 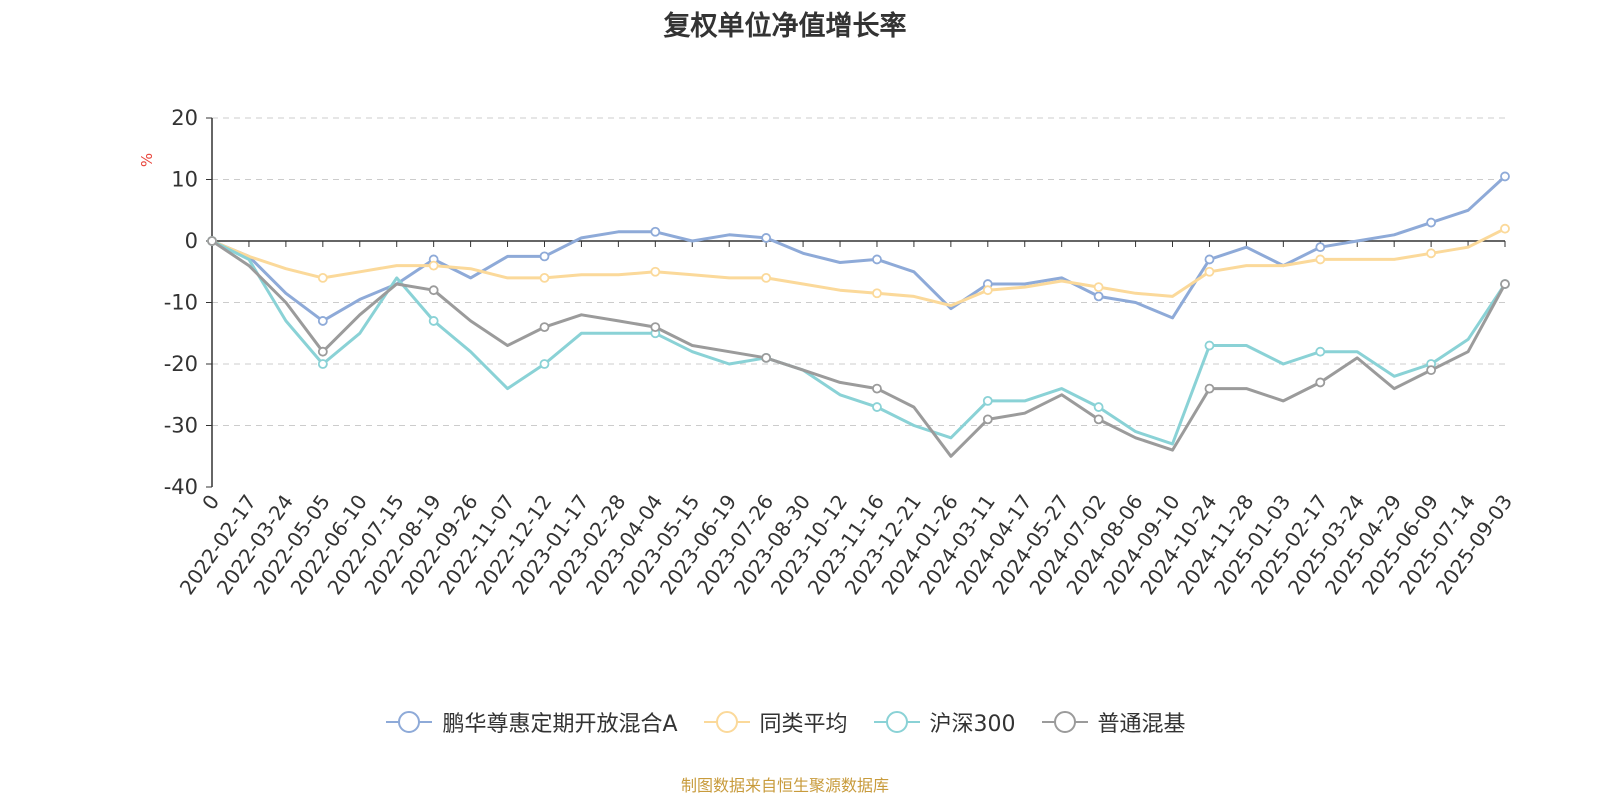 What do you see at coordinates (210, 502) in the screenshot?
I see `x-tick-label: 0` at bounding box center [210, 502].